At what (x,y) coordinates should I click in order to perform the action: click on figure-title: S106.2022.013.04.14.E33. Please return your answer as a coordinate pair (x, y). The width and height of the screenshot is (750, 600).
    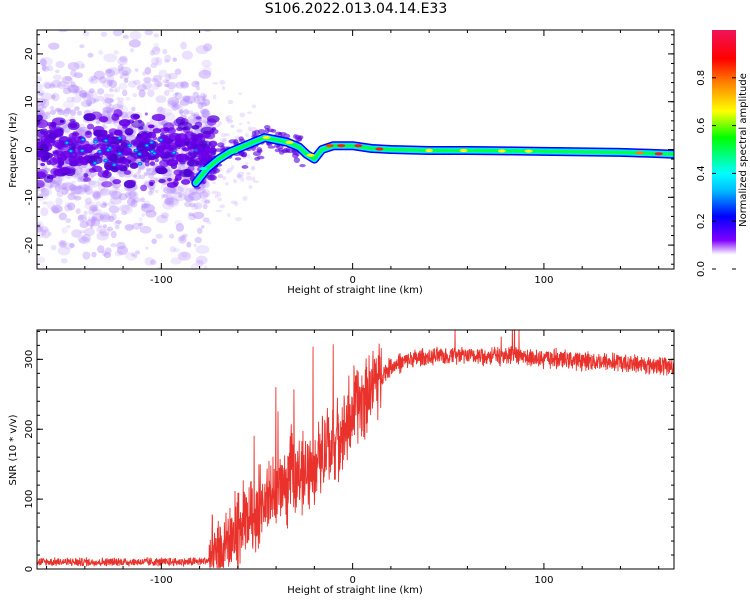
    Looking at the image, I should click on (356, 9).